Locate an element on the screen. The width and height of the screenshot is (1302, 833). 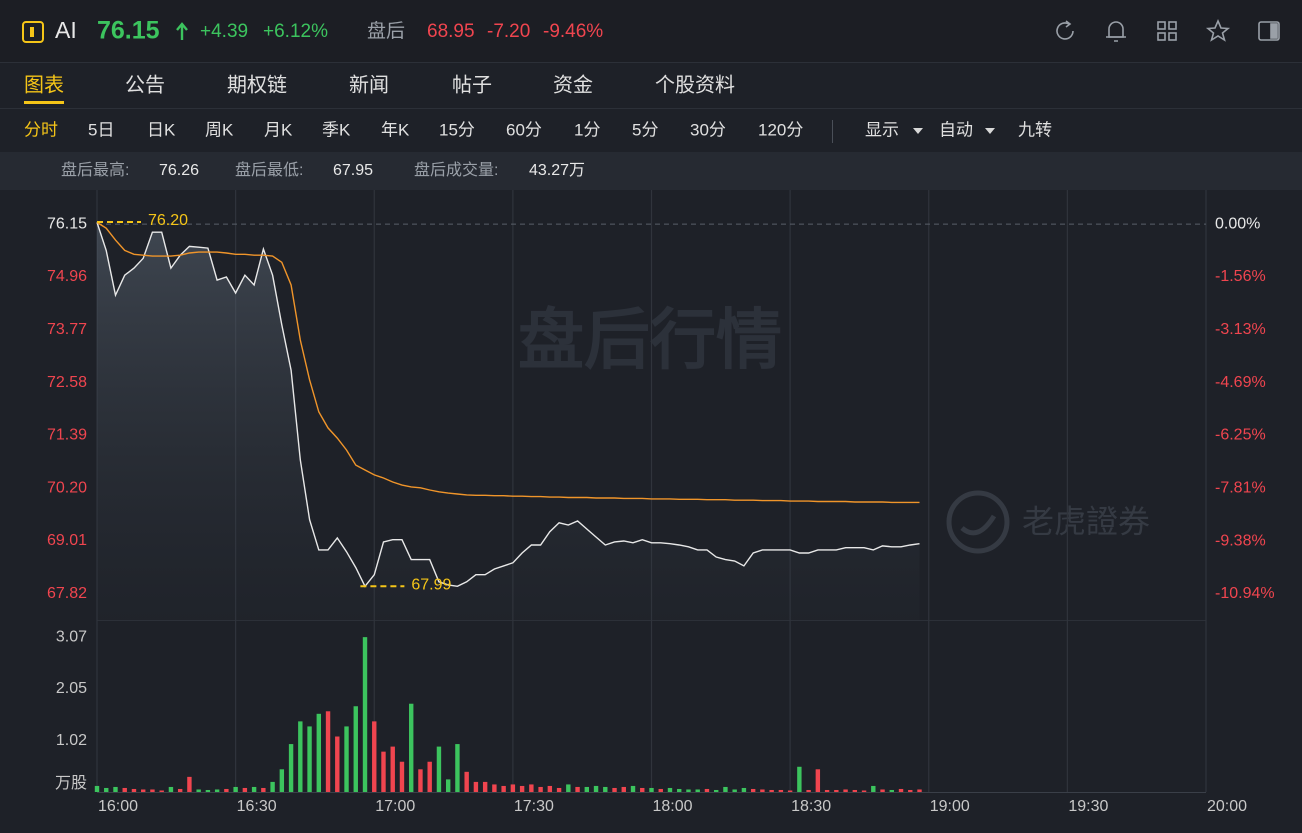
bell-icon is located at coordinates (1116, 31).